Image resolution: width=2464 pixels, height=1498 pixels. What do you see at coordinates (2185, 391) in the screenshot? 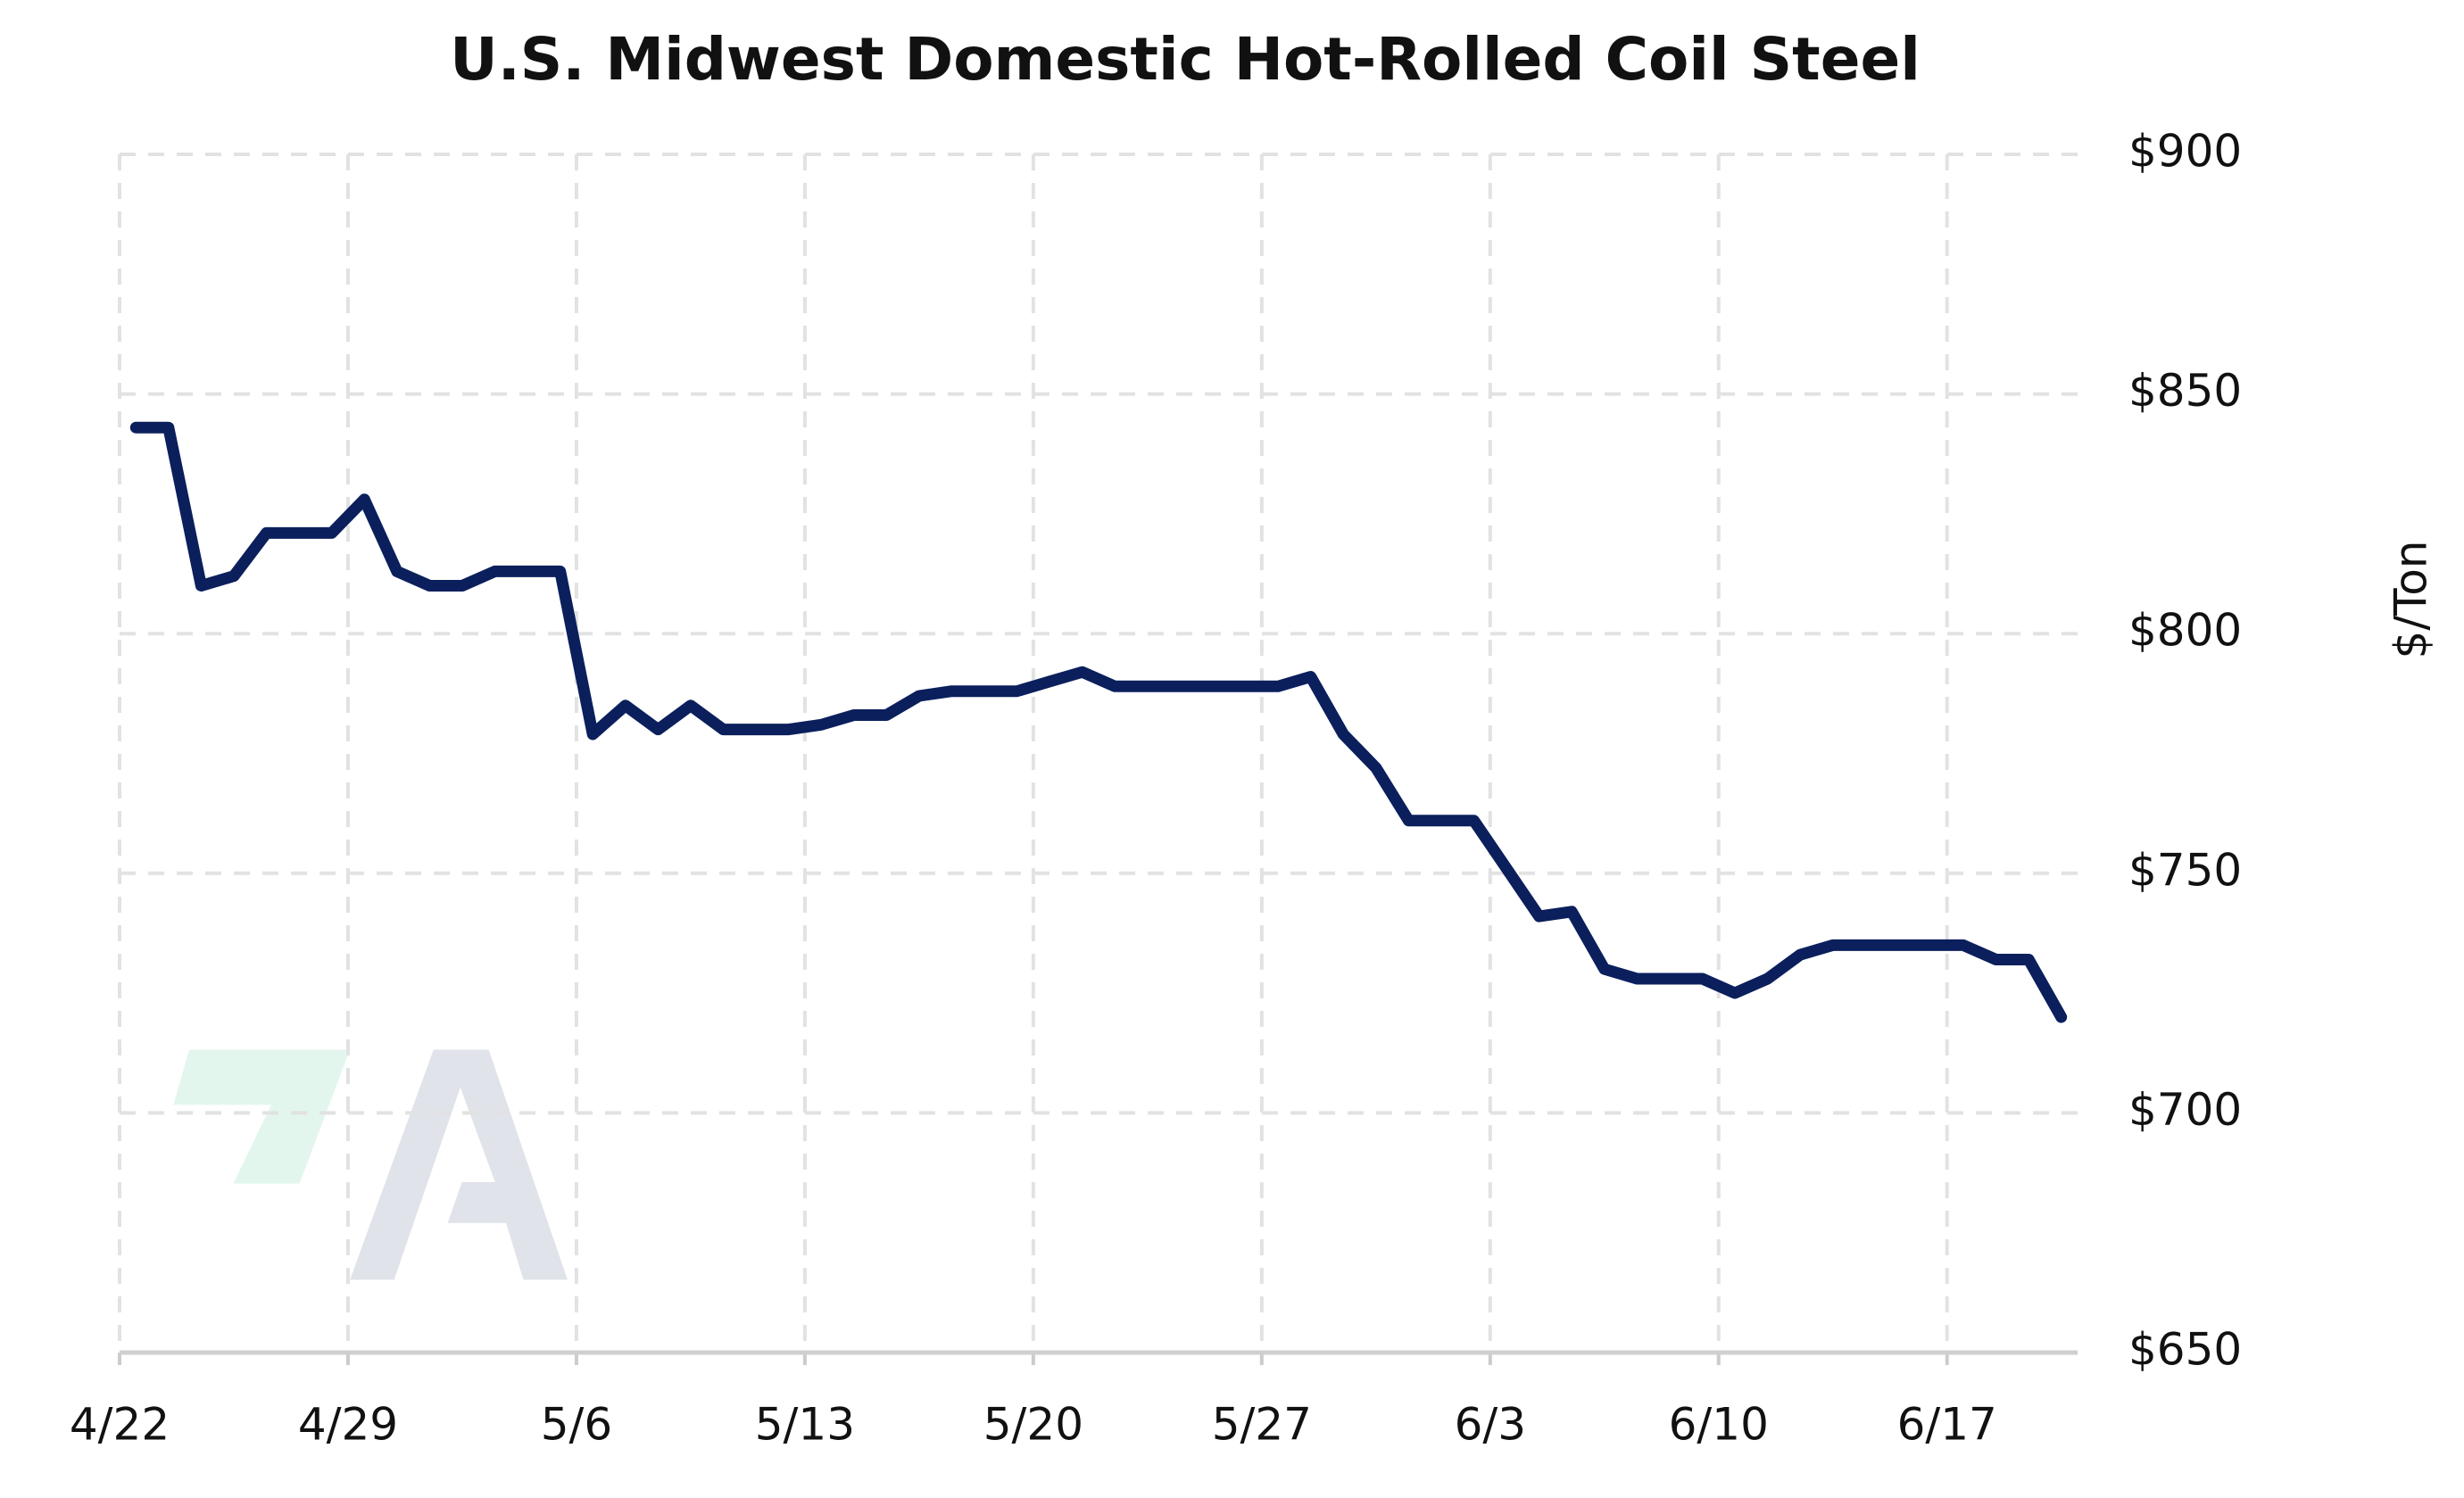
I see `y-tick-label: $850` at bounding box center [2185, 391].